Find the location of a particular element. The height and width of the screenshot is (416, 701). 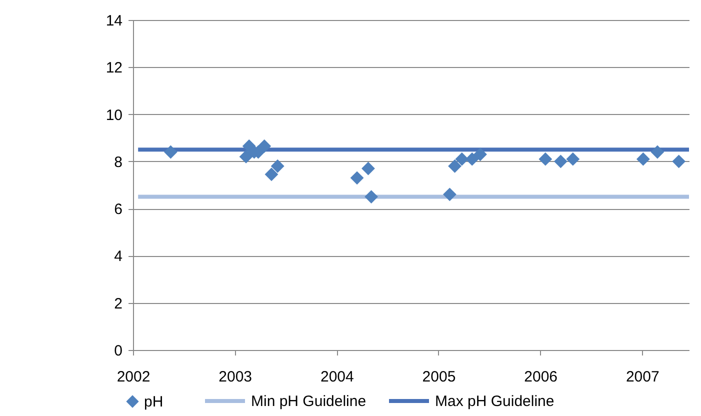

x-tick-label: 2006 is located at coordinates (541, 377).